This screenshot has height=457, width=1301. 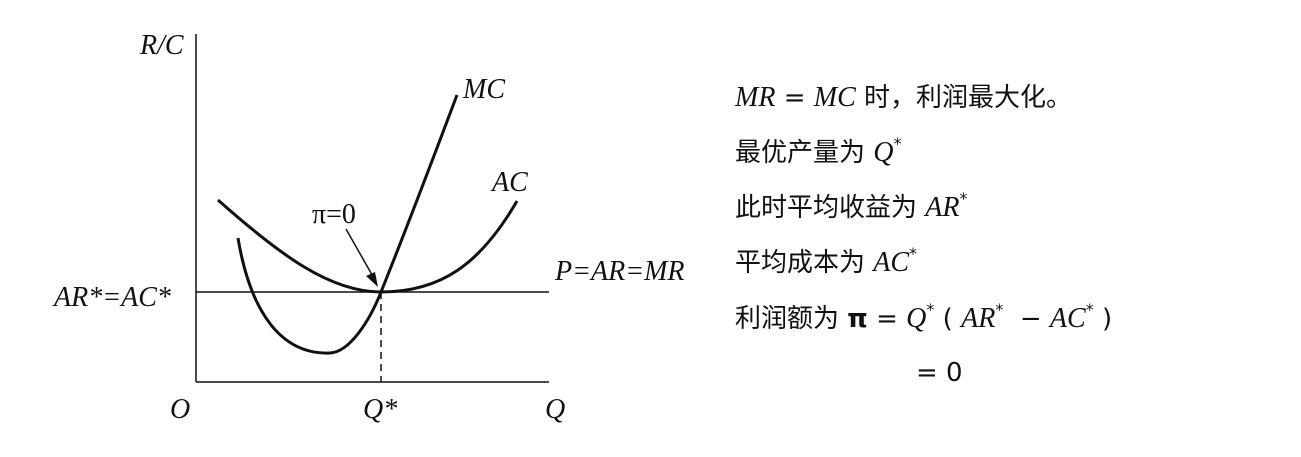 What do you see at coordinates (380, 409) in the screenshot?
I see `x-mark-label: Q*` at bounding box center [380, 409].